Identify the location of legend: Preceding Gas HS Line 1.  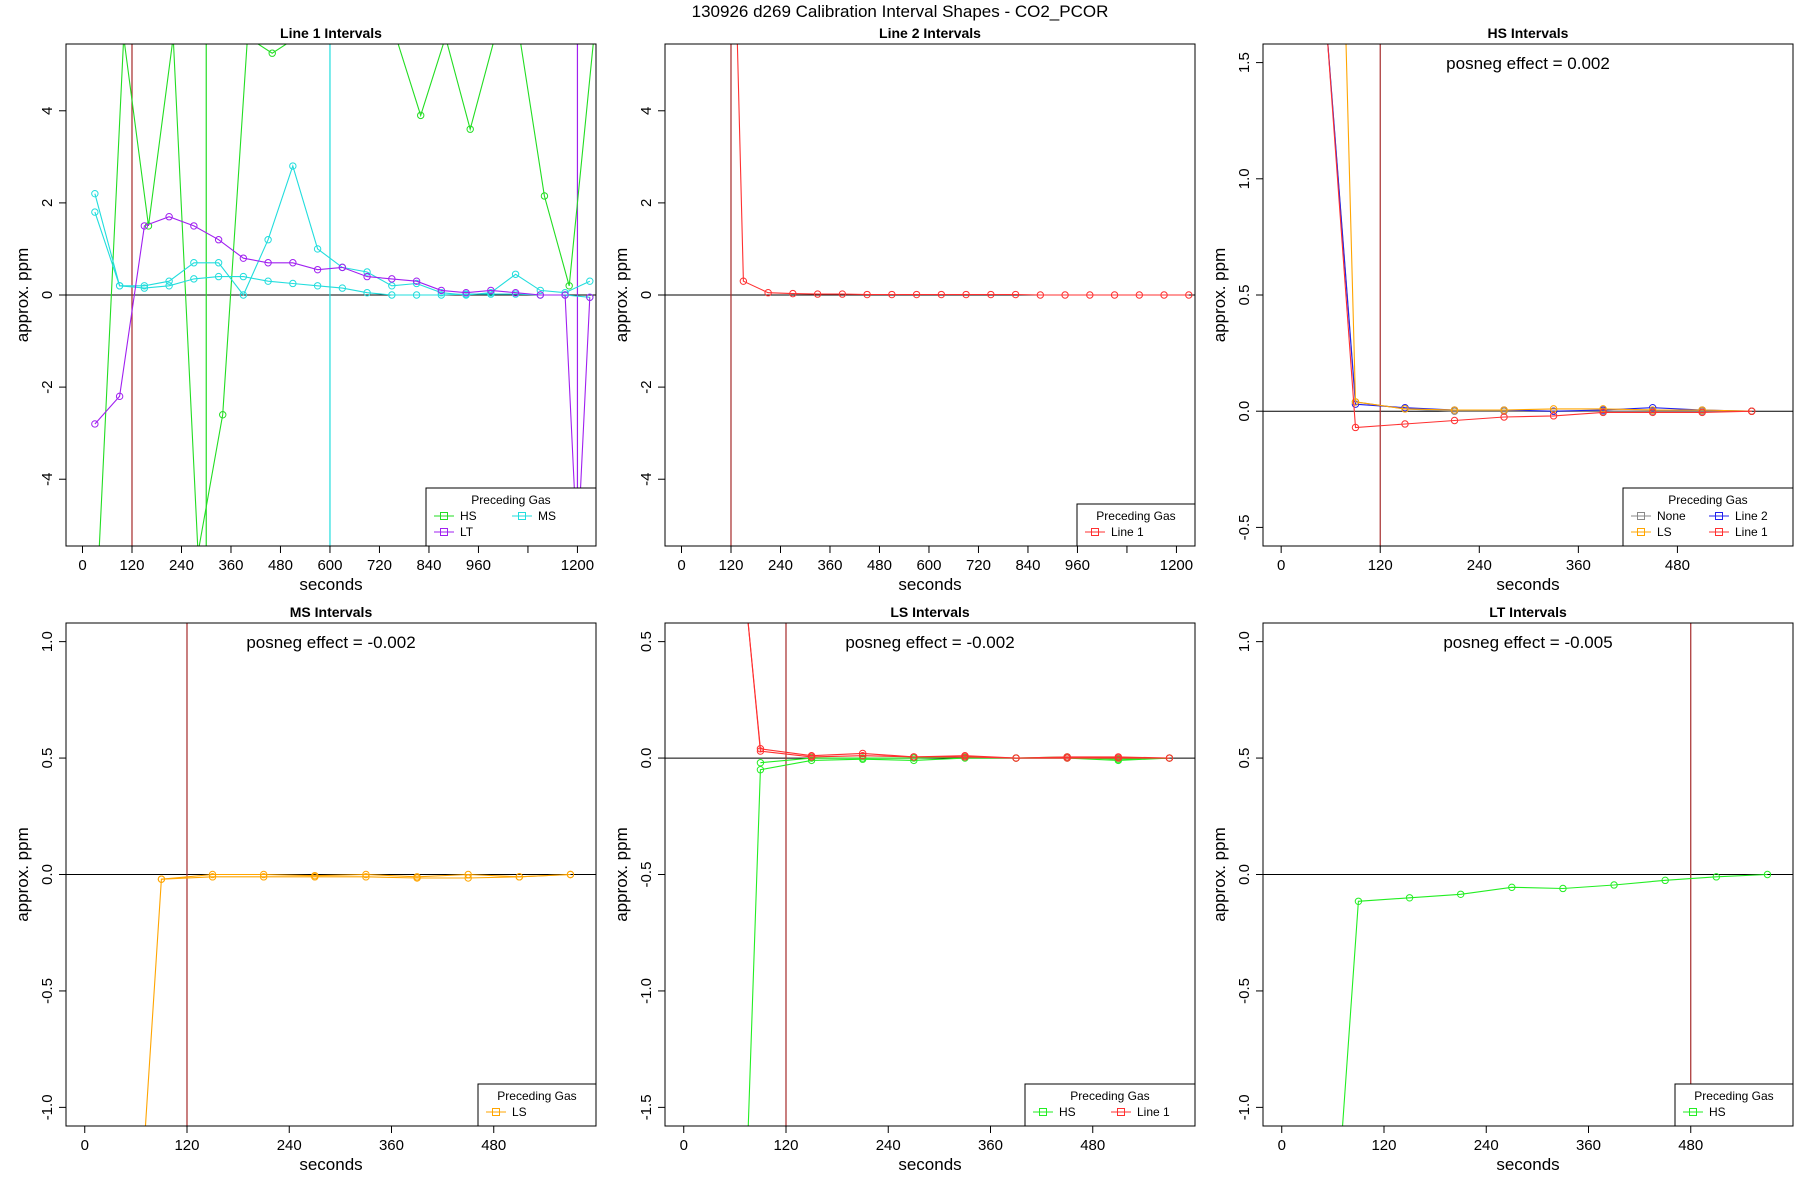
(1110, 1105).